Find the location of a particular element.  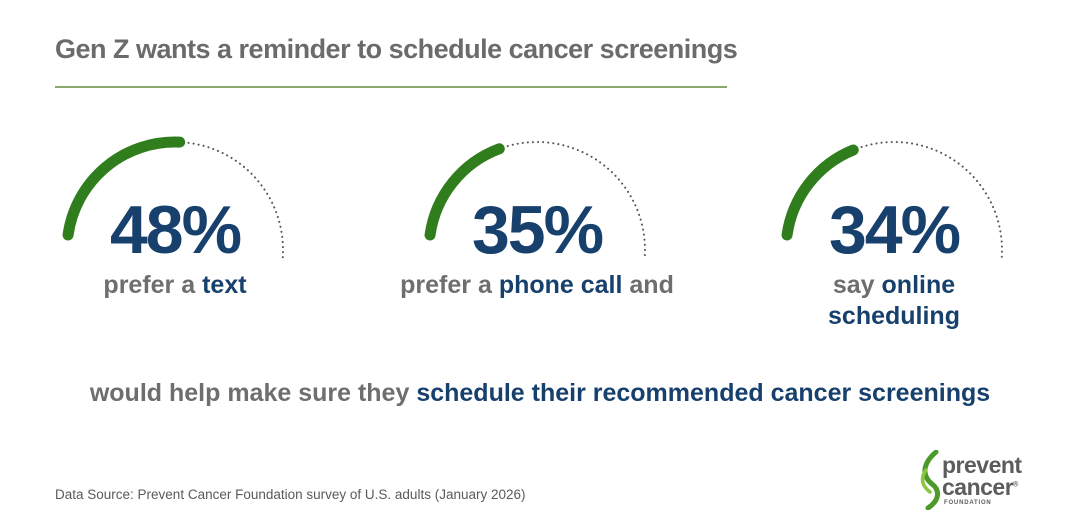

gauge-2-value: 35% is located at coordinates (537, 230).